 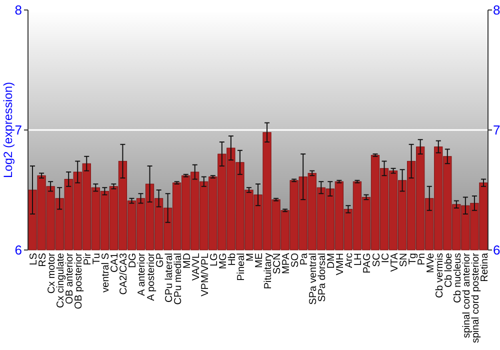 I want to click on x-tick-label: GP, so click(x=160, y=260).